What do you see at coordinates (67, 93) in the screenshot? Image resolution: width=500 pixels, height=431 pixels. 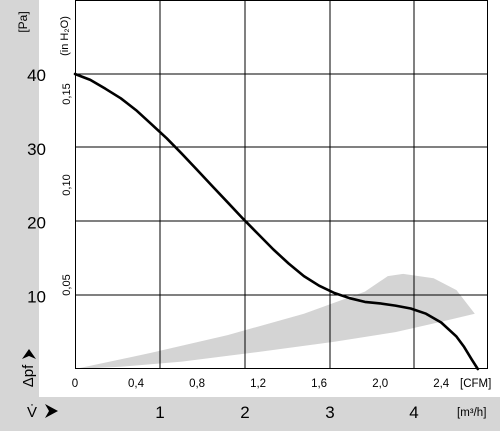 I see `inner-tick-label: 0,15` at bounding box center [67, 93].